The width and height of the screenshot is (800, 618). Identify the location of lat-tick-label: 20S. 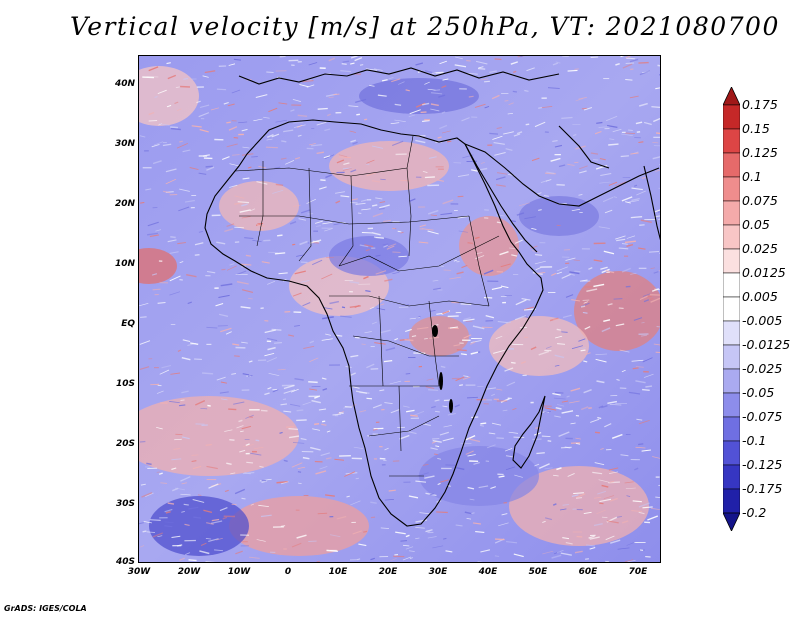
(125, 444).